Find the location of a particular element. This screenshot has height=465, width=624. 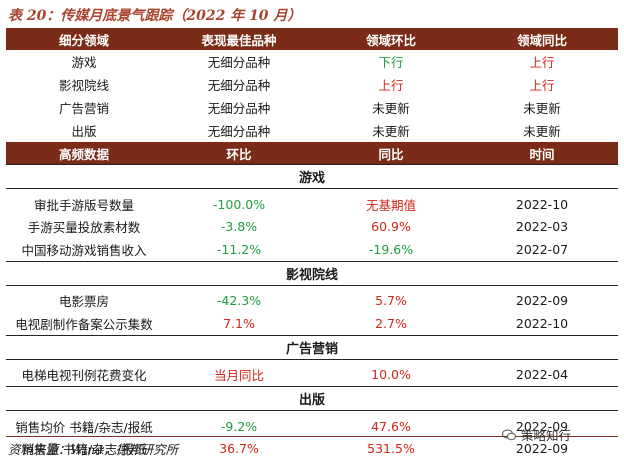

mom-cell: 7.1% is located at coordinates (239, 323).